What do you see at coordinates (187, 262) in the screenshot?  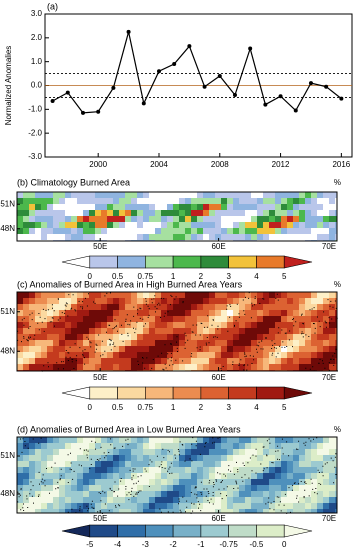 I see `colorbar-swatch` at bounding box center [187, 262].